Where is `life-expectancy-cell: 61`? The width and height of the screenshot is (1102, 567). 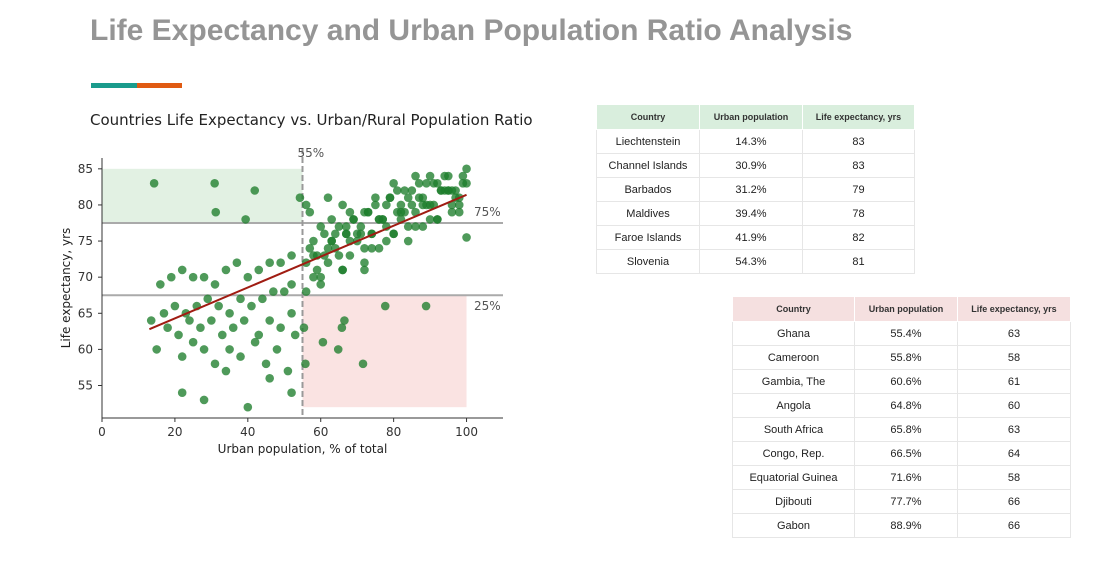 life-expectancy-cell: 61 is located at coordinates (1014, 381).